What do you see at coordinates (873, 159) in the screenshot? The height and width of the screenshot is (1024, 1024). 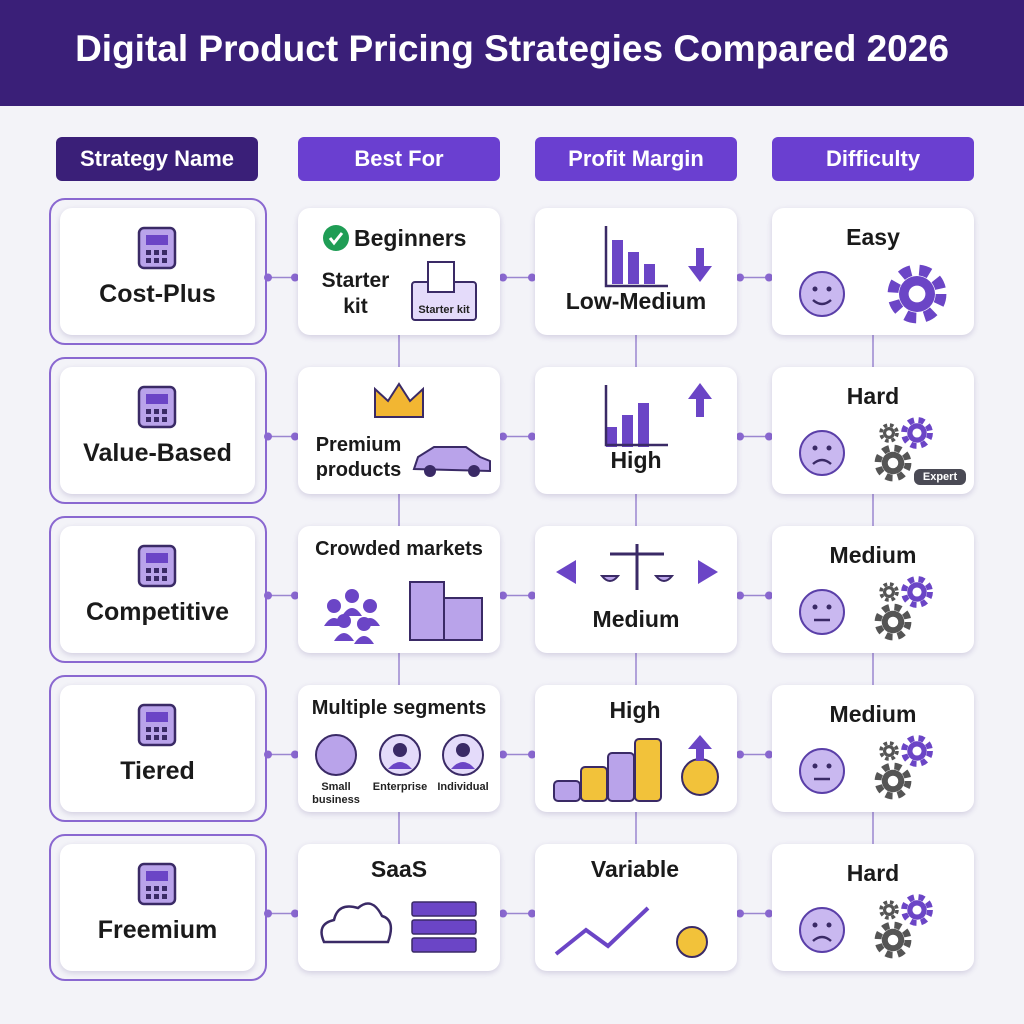 I see `column-header: Difficulty` at bounding box center [873, 159].